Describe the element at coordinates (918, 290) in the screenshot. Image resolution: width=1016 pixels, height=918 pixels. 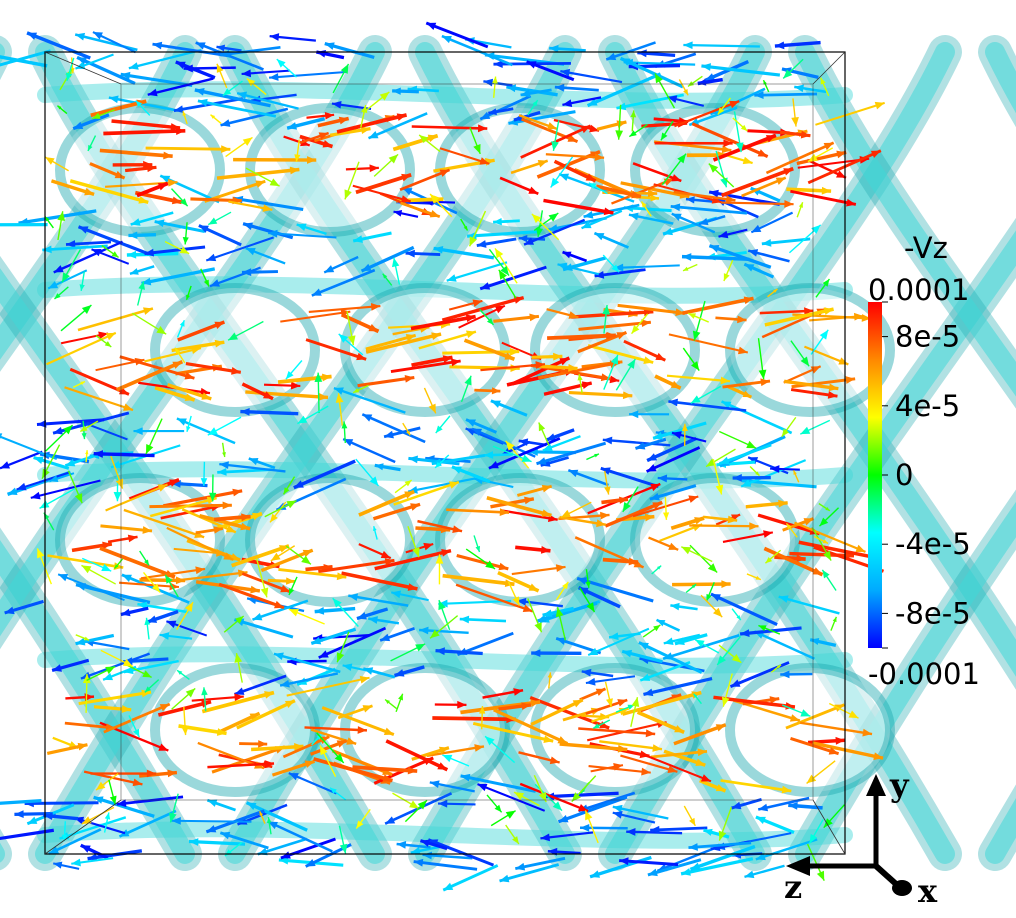
I see `colorbar-tick-label: 0.0001` at that location.